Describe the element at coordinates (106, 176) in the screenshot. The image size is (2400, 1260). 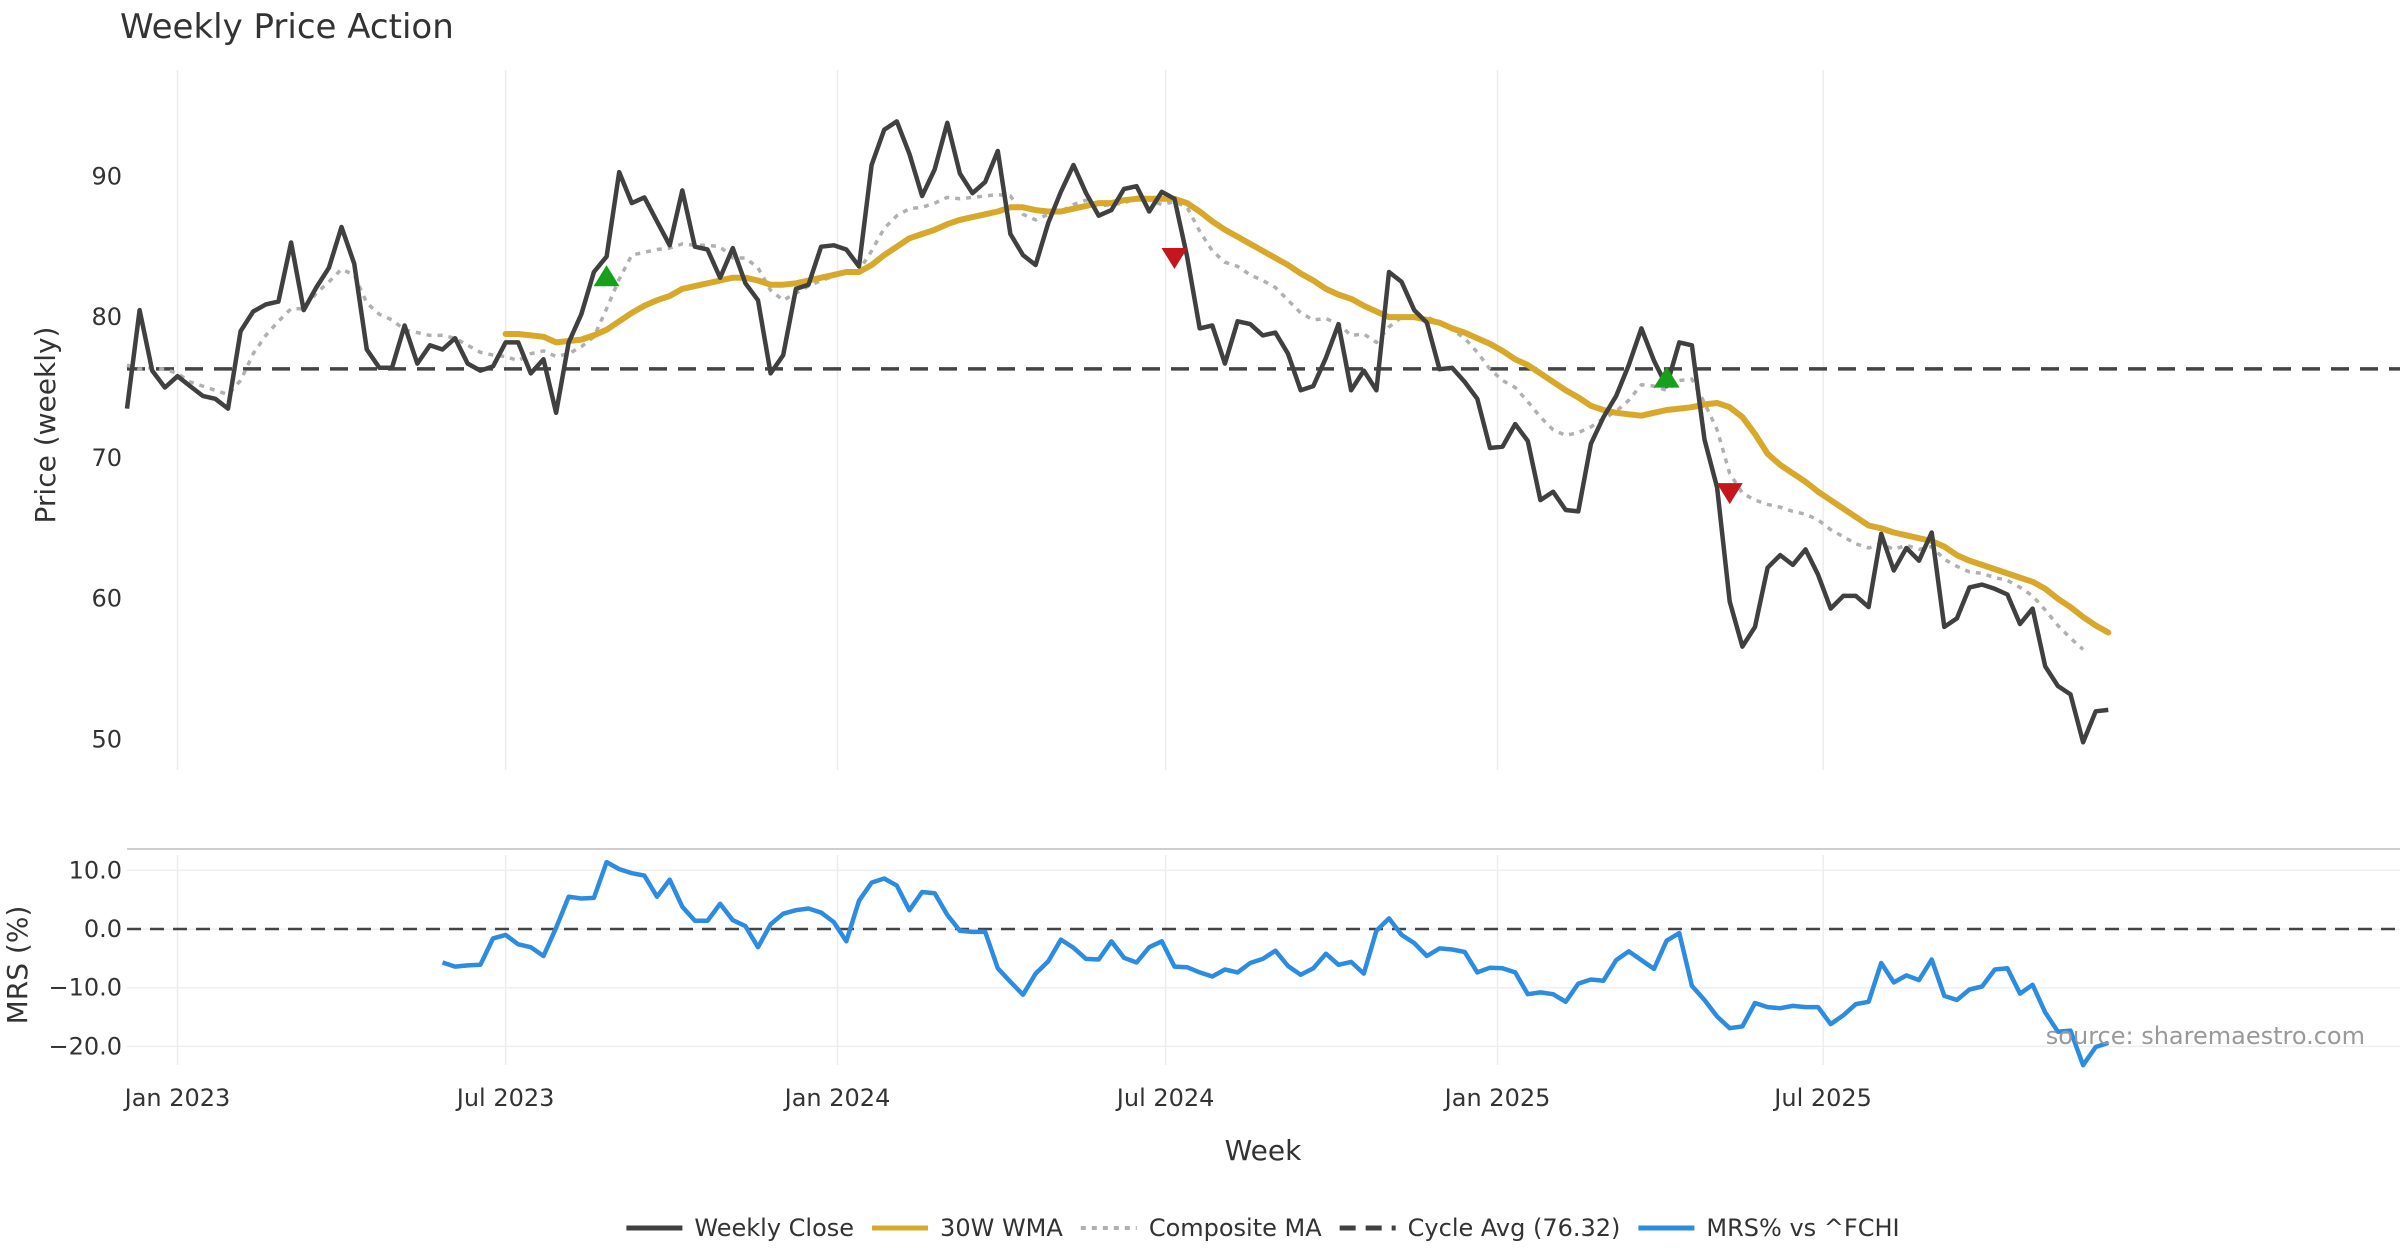
I see `price-y-tick: 90` at that location.